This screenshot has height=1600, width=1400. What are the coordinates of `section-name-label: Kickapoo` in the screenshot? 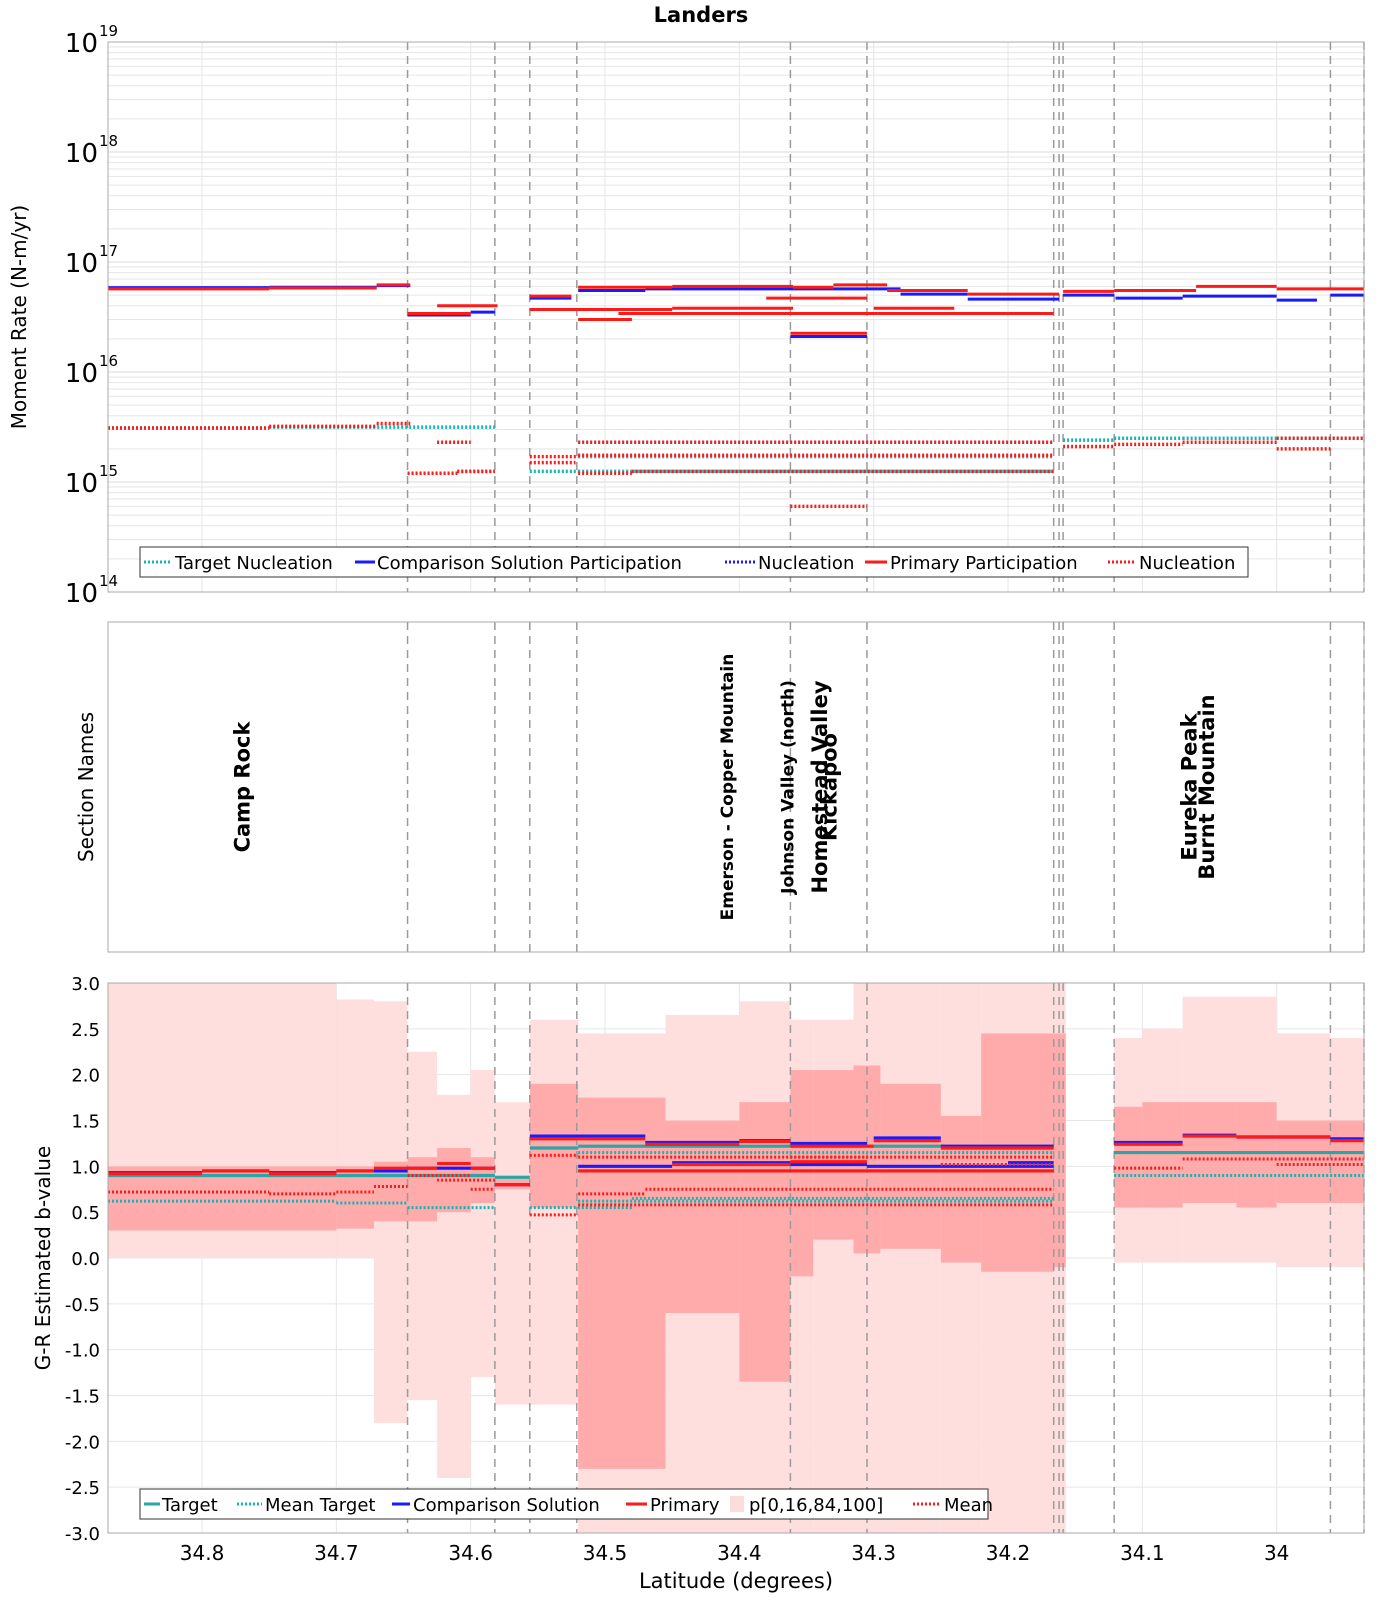 It's located at (829, 787).